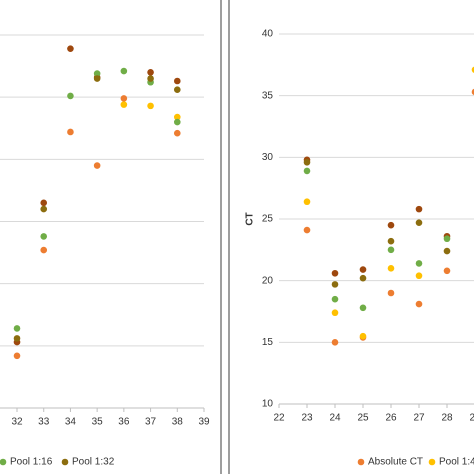 The height and width of the screenshot is (474, 474). What do you see at coordinates (268, 34) in the screenshot?
I see `y-tick-label: 40` at bounding box center [268, 34].